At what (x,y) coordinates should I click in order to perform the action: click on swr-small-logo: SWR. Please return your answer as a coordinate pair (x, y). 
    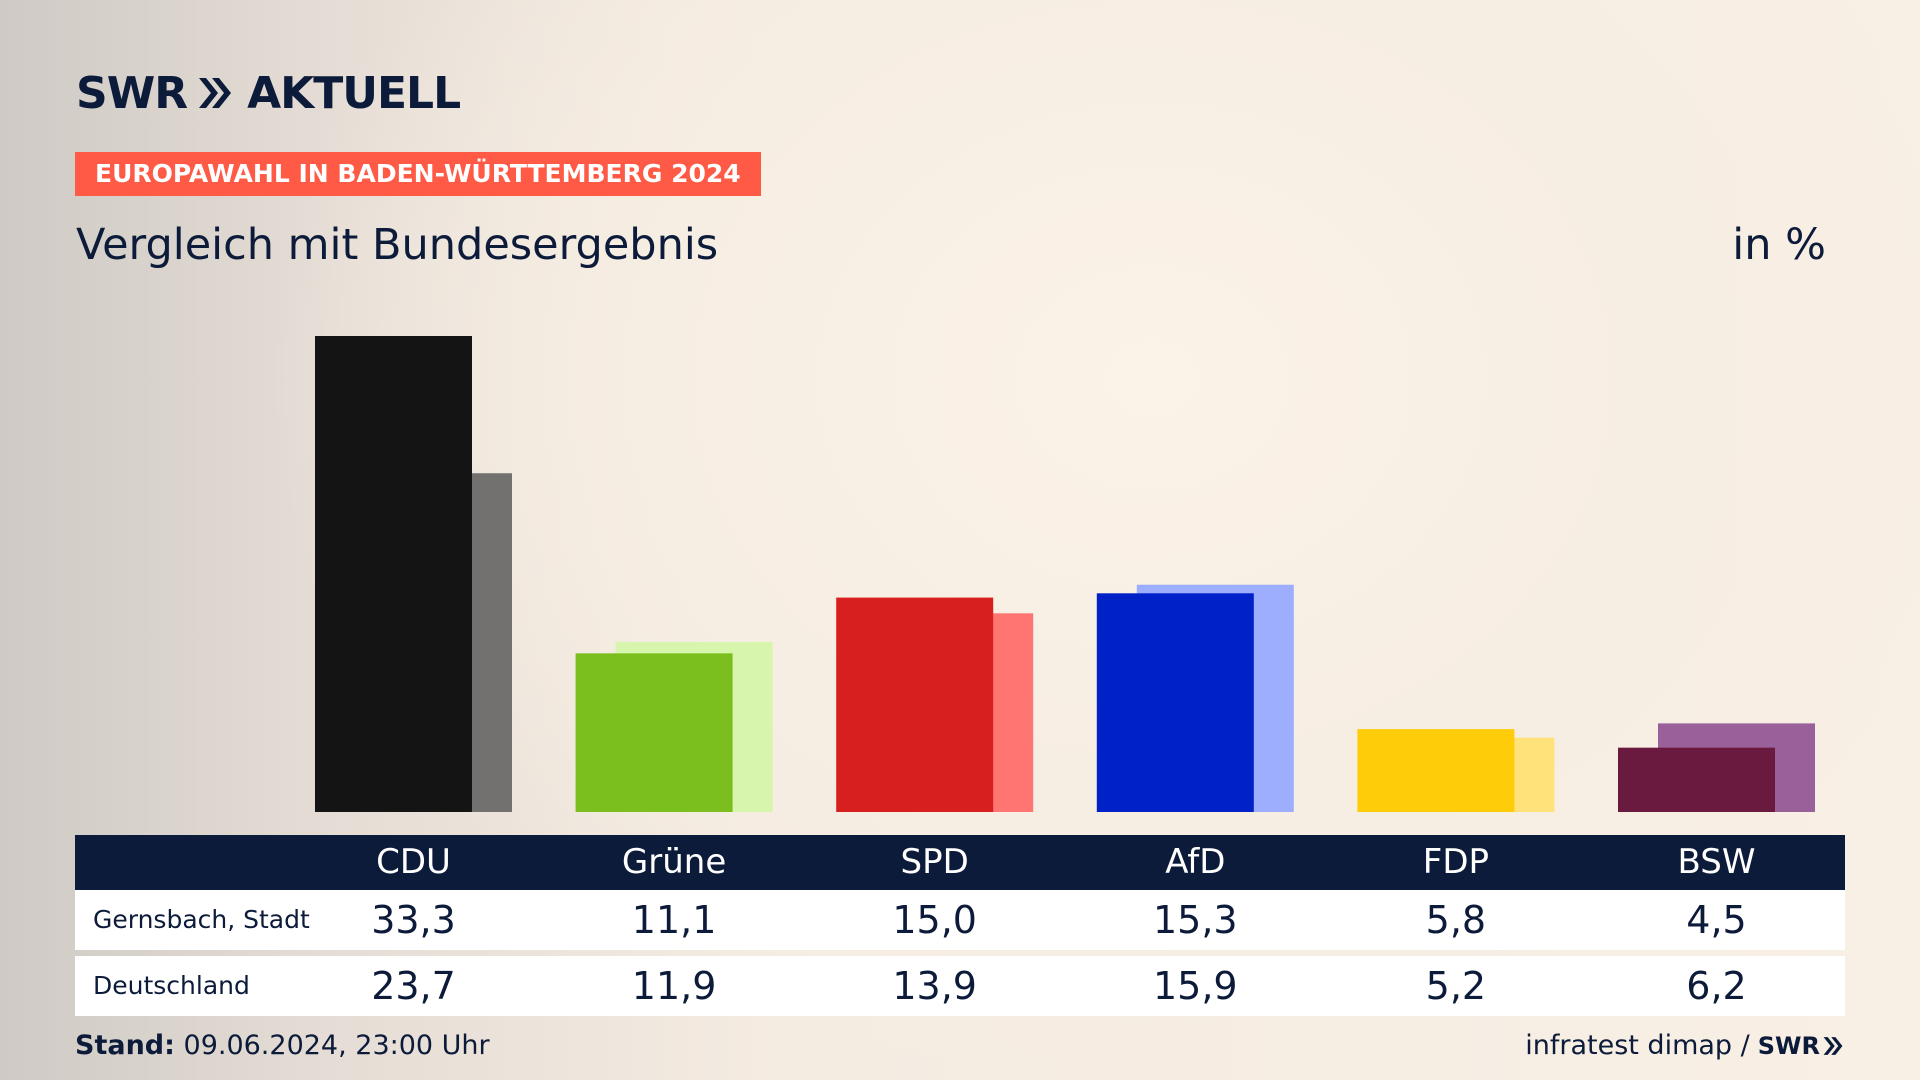
    Looking at the image, I should click on (1801, 1046).